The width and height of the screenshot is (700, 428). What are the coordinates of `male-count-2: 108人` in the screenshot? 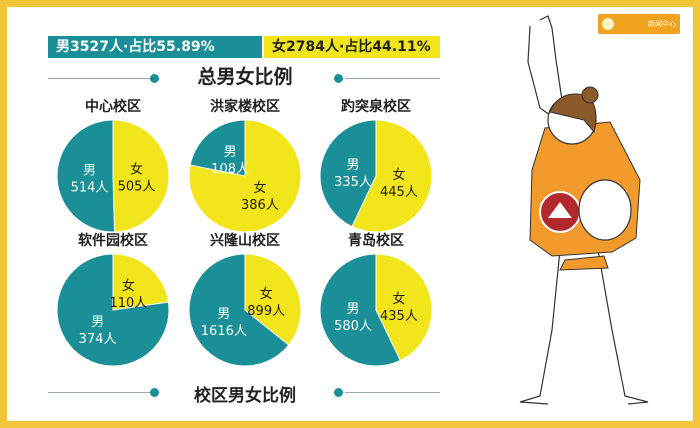 It's located at (230, 169).